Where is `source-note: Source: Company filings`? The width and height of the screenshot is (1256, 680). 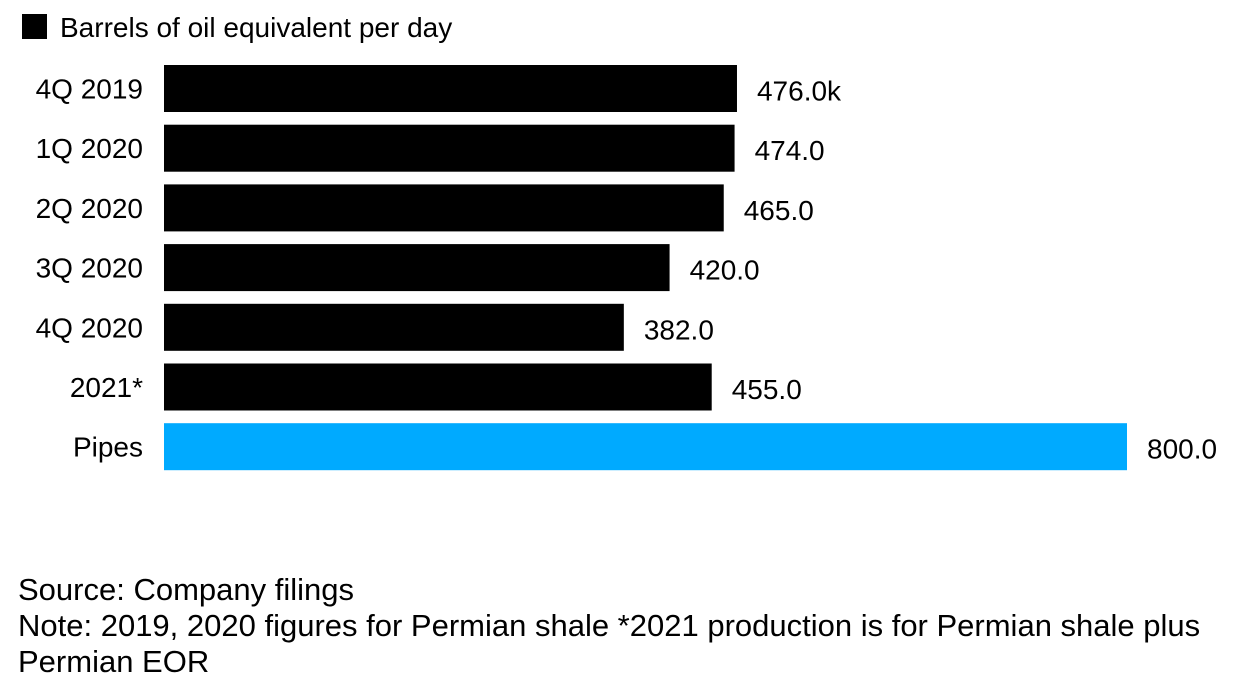
source-note: Source: Company filings is located at coordinates (186, 589).